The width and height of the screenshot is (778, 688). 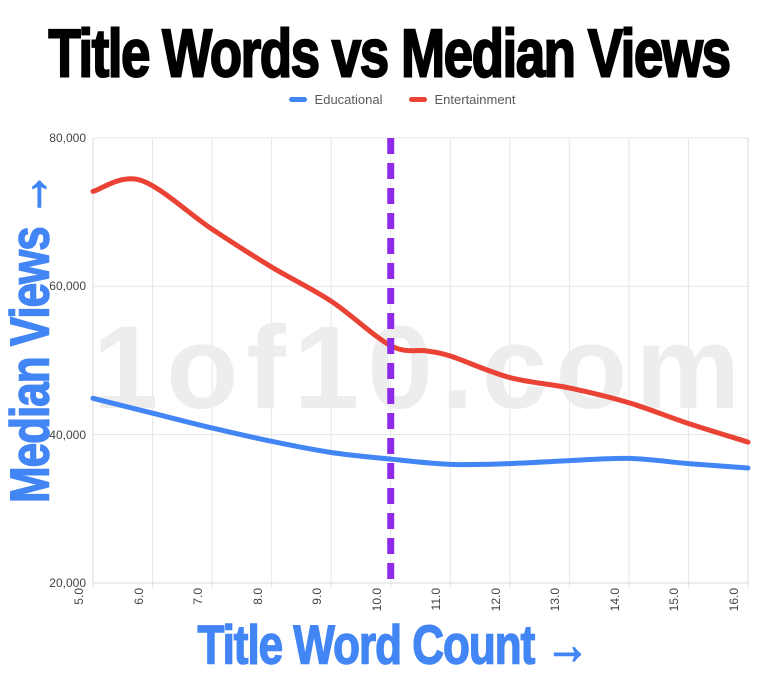 I want to click on legend-label-entertainment: Entertainment, so click(x=475, y=99).